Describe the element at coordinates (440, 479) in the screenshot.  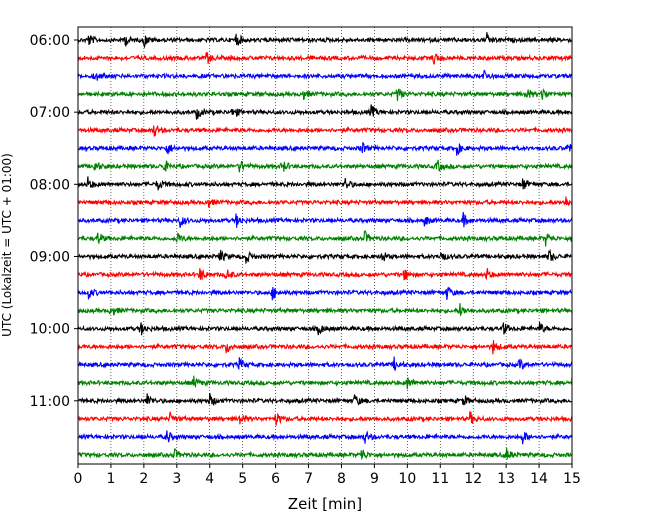
I see `x-tick-label-11: 11` at that location.